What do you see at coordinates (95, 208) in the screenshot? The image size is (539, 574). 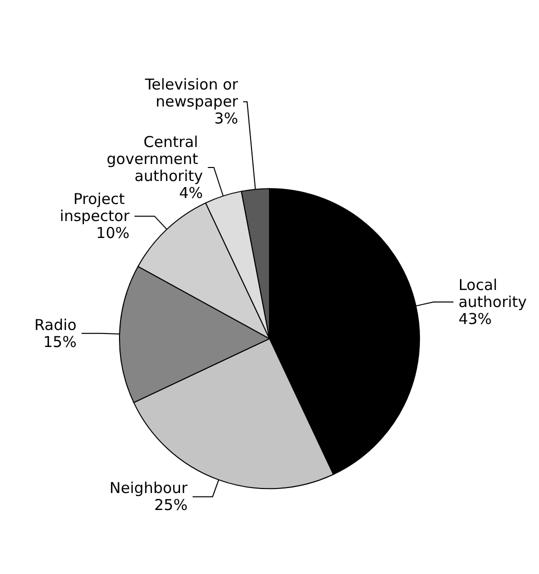 I see `slice-label: Project inspector` at bounding box center [95, 208].